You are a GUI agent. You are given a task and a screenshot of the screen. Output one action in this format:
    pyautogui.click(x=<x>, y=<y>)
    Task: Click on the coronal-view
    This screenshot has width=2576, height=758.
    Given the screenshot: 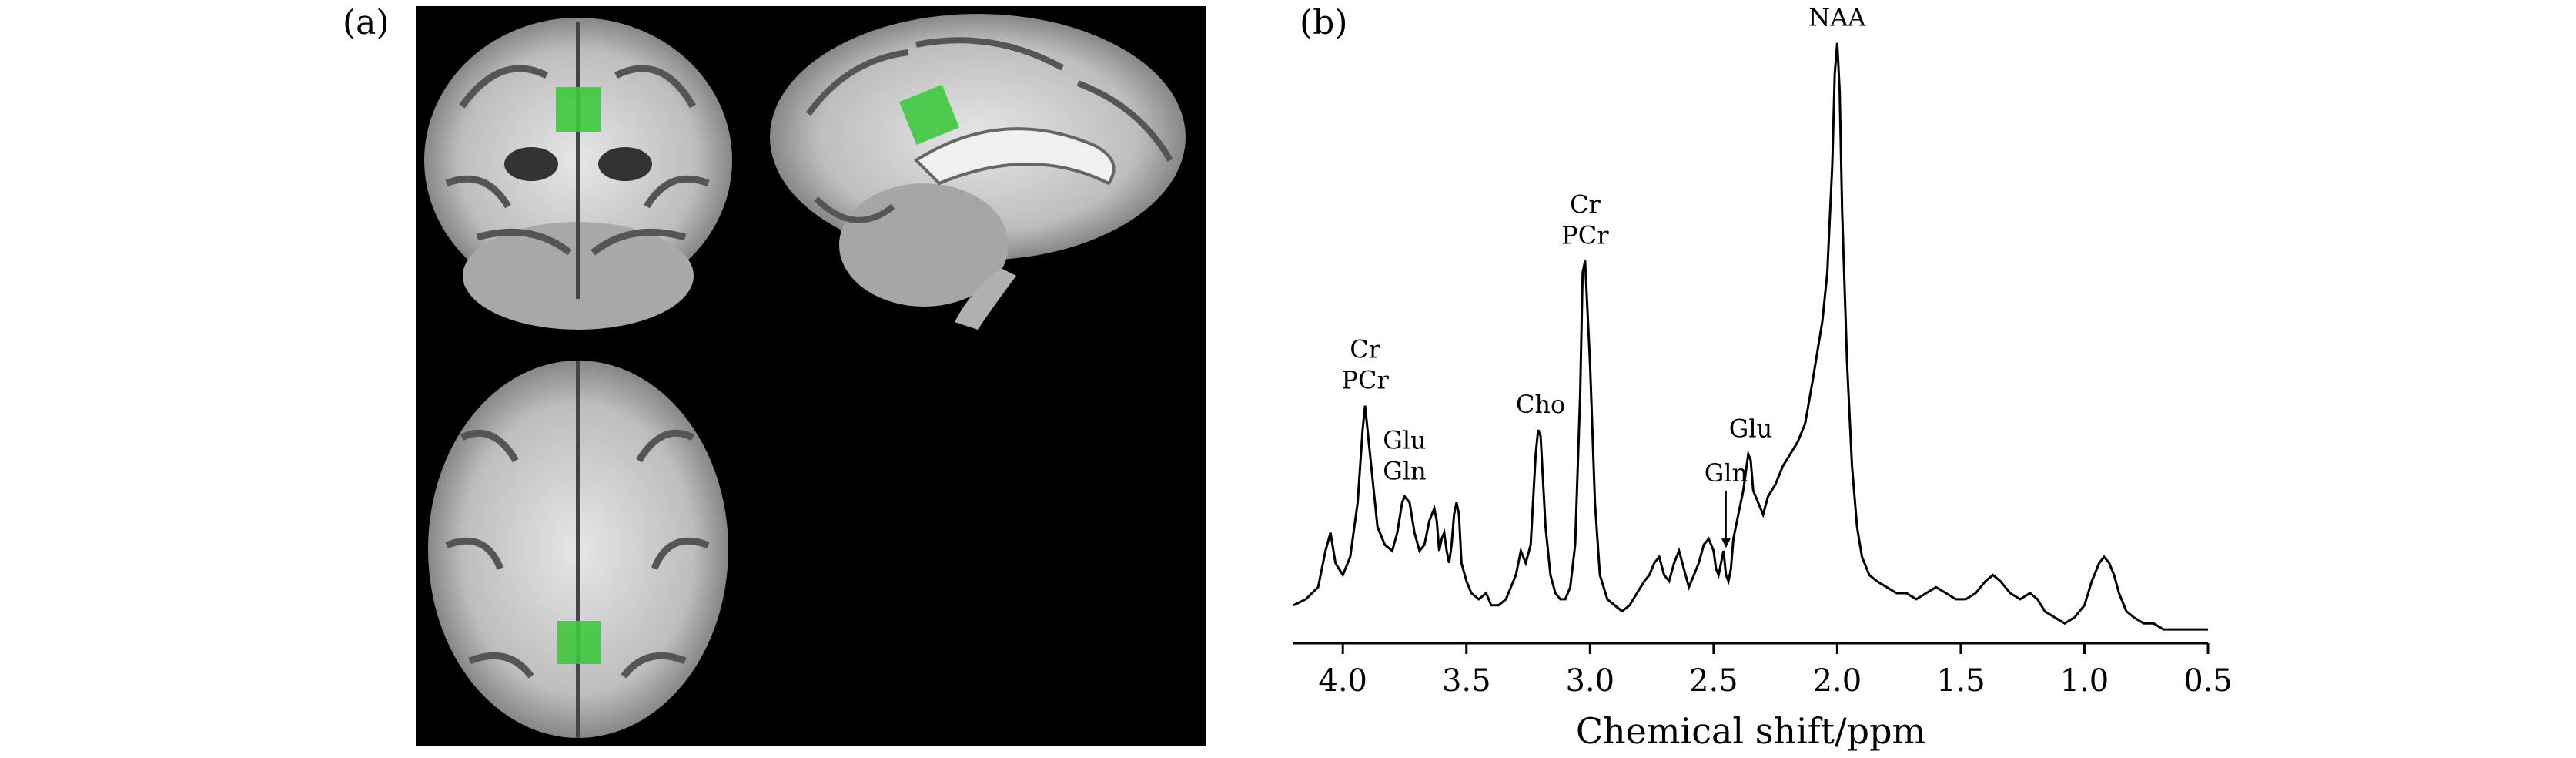 What is the action you would take?
    pyautogui.click(x=578, y=174)
    